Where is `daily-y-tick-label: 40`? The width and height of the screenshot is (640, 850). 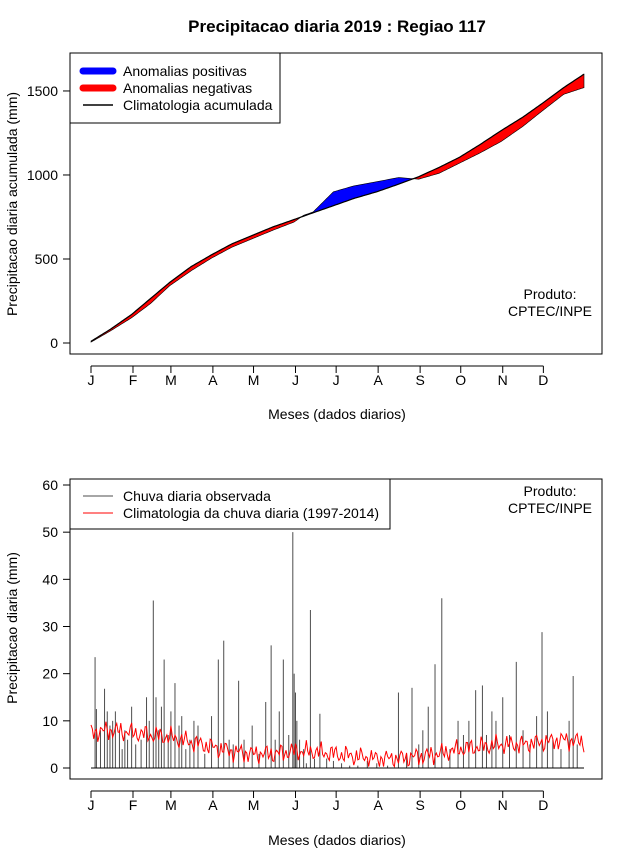 daily-y-tick-label: 40 is located at coordinates (50, 579).